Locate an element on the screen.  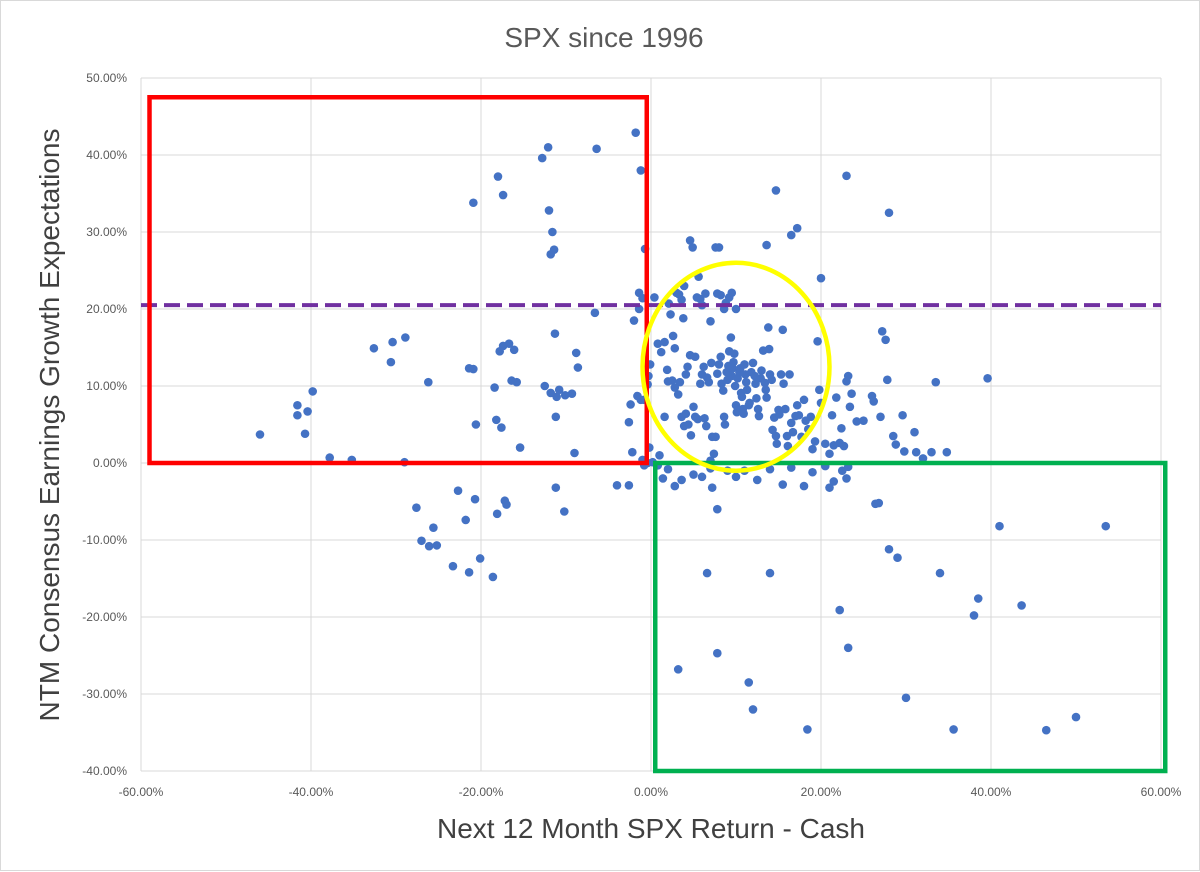
x-tick-label: 40.00% is located at coordinates (991, 792).